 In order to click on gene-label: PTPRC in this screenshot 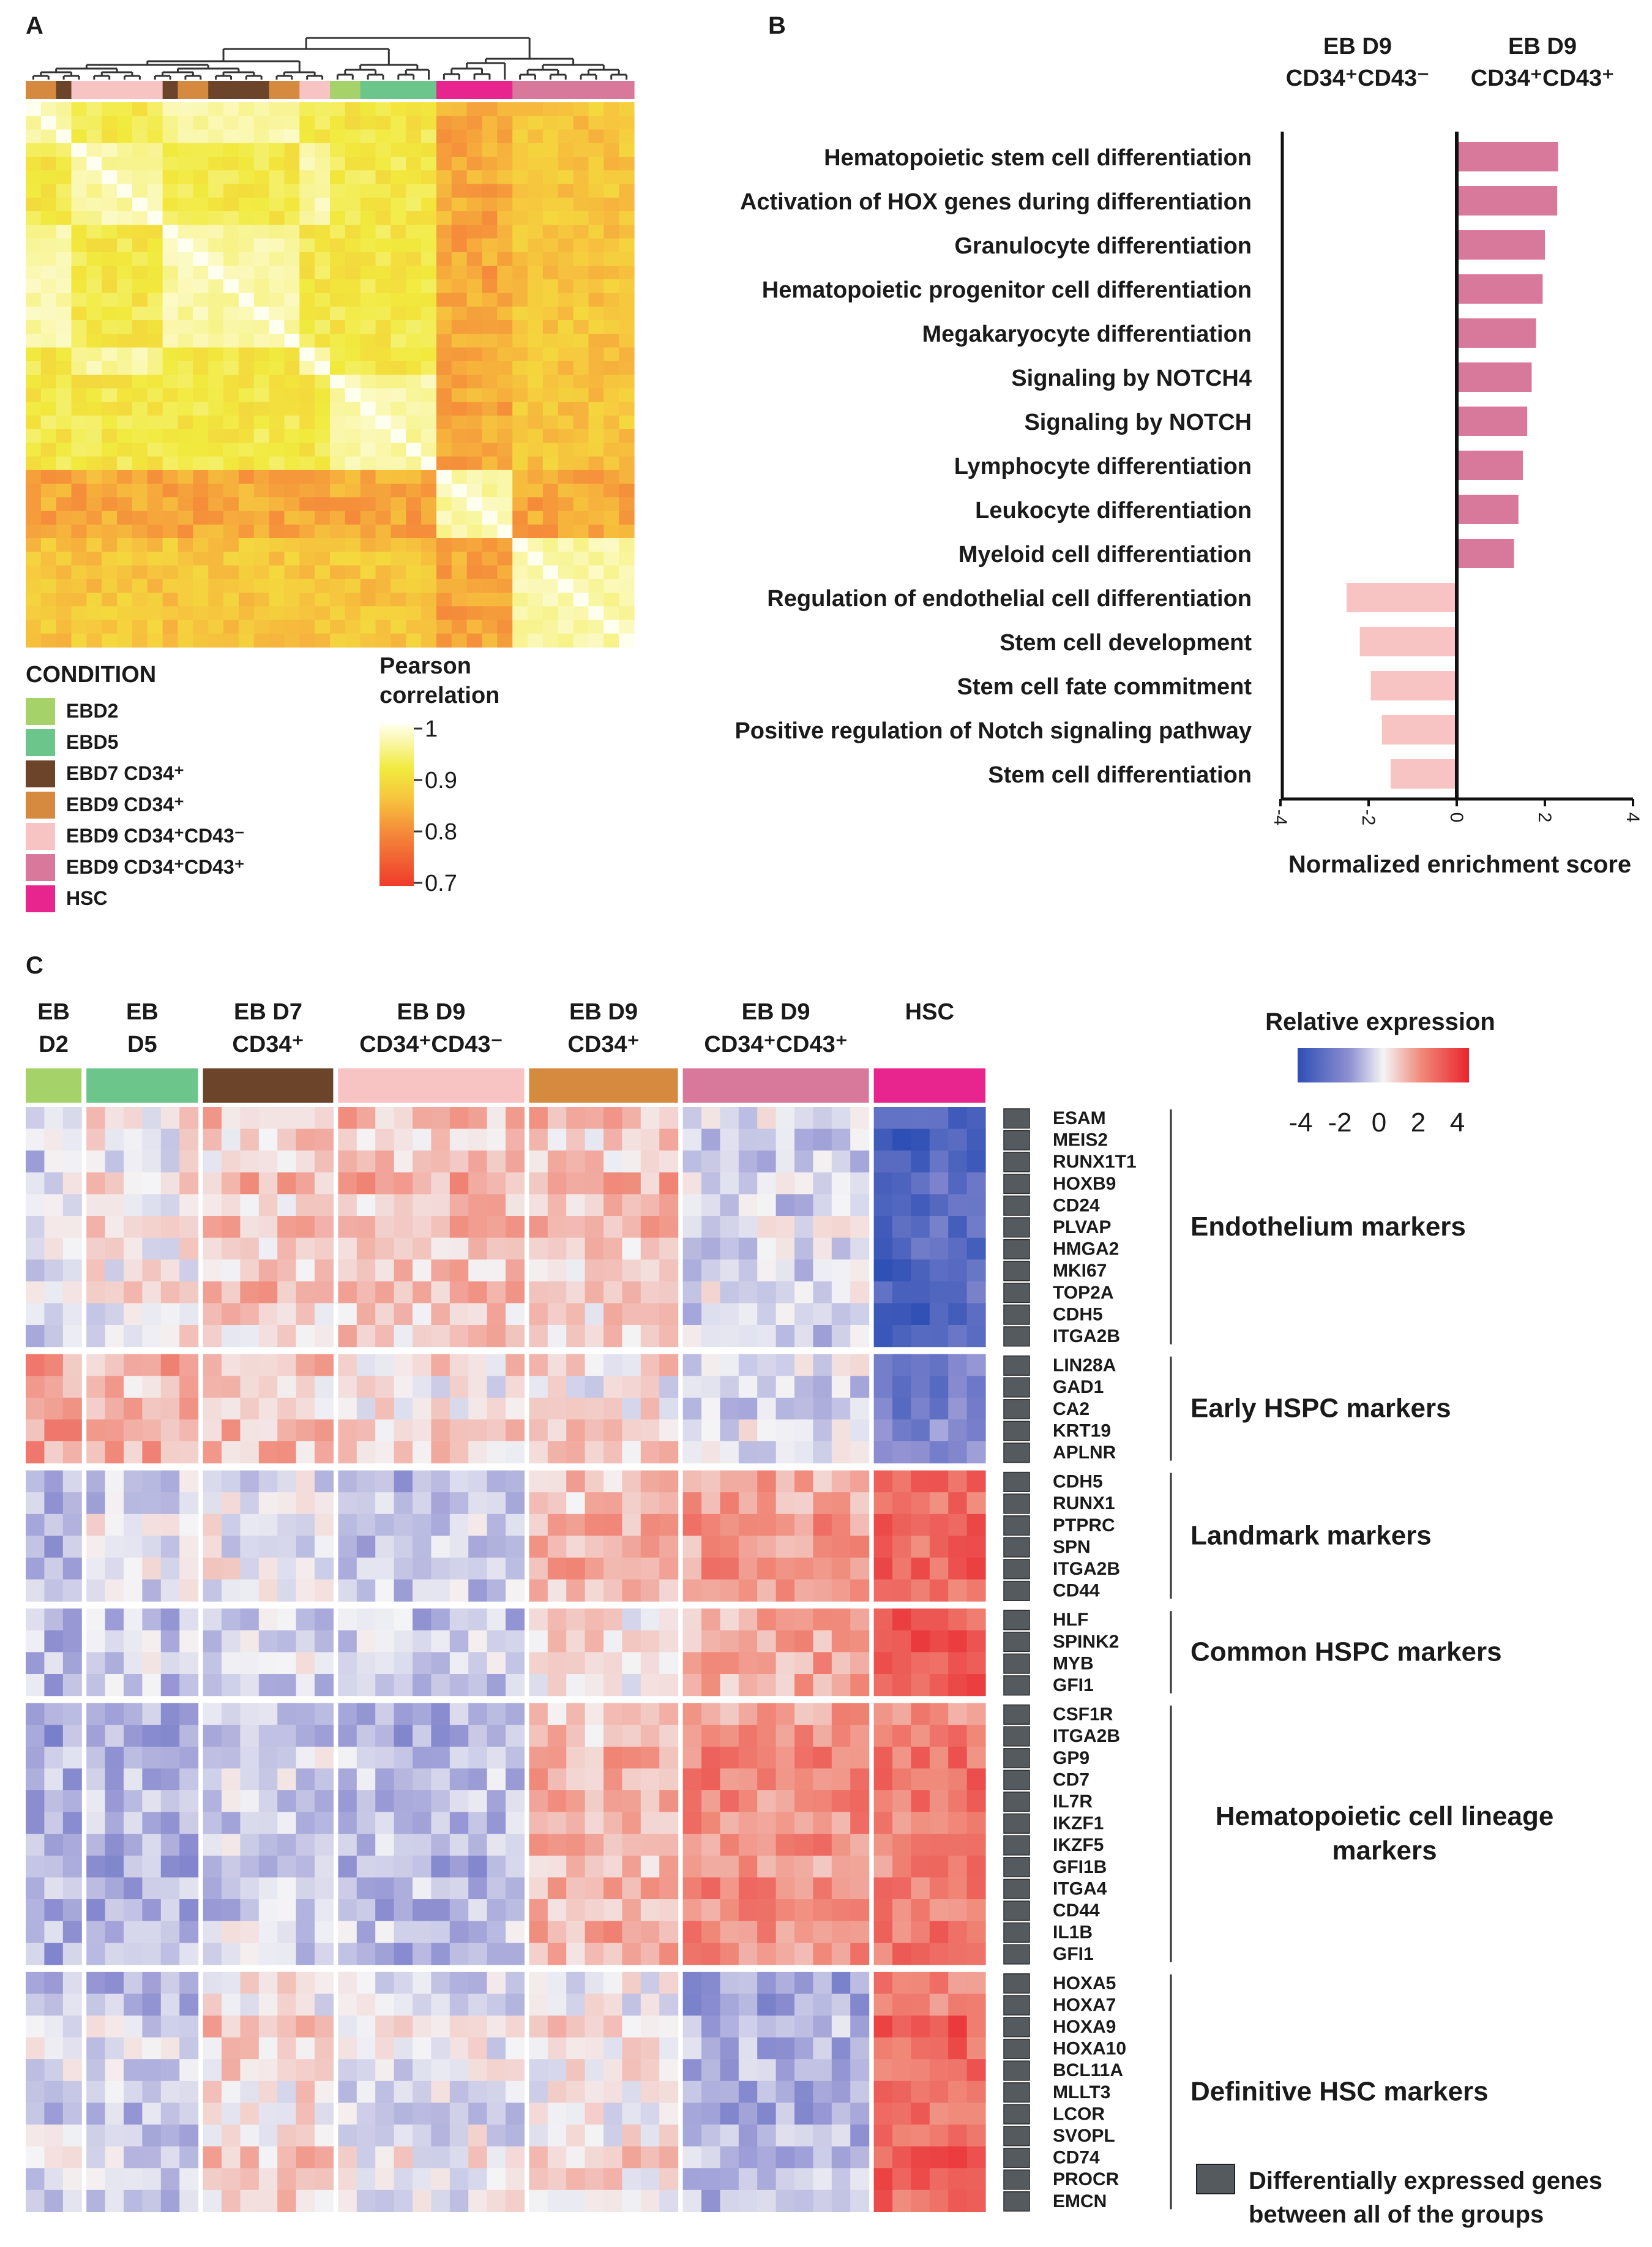, I will do `click(1084, 1525)`.